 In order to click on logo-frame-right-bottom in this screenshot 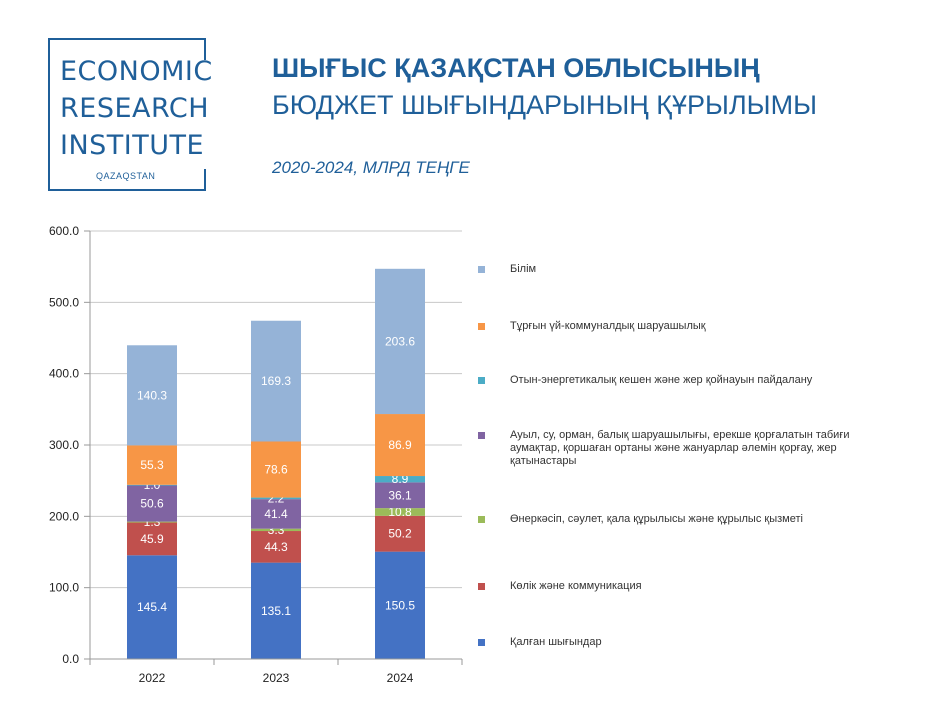, I will do `click(205, 179)`.